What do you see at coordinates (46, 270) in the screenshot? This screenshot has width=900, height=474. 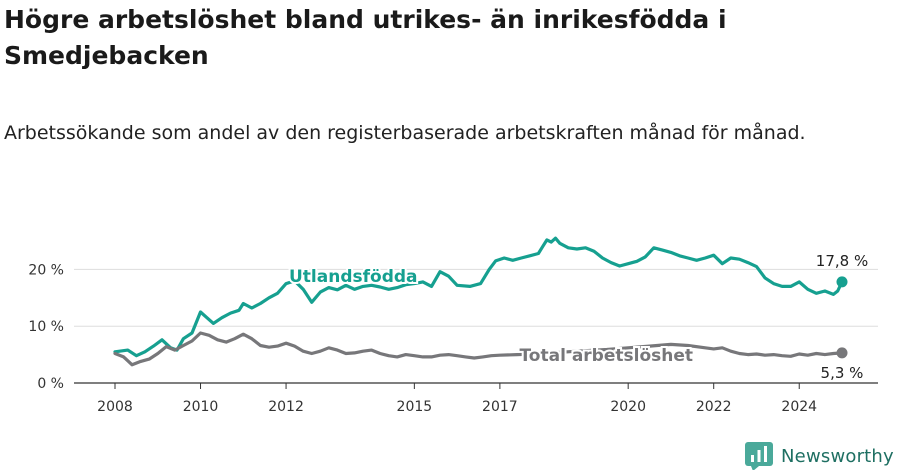 I see `y-tick-label: 20 %` at bounding box center [46, 270].